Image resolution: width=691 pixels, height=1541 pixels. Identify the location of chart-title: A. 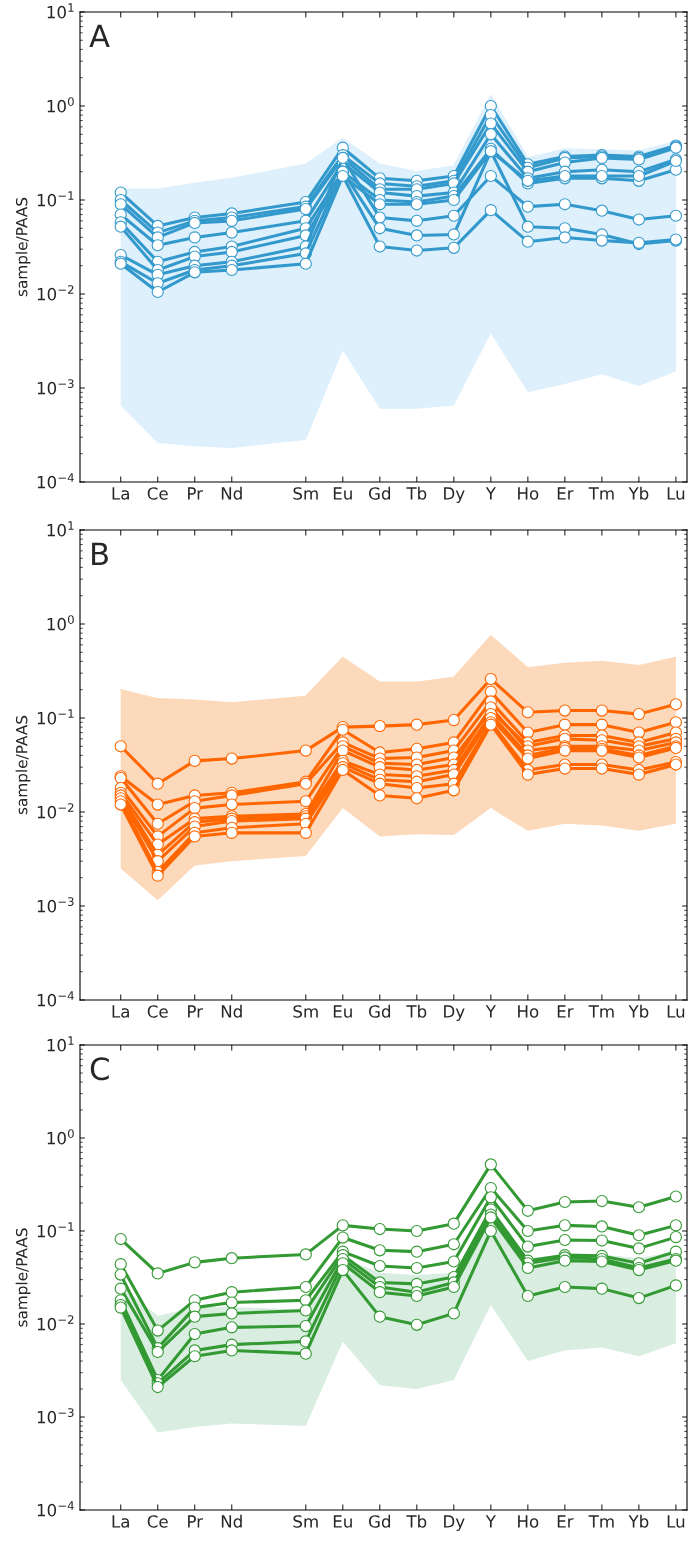
(99, 35).